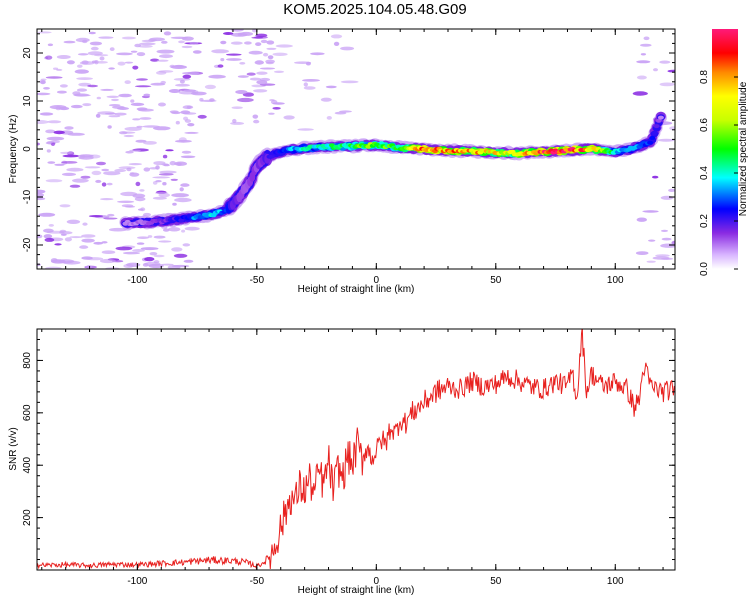 The width and height of the screenshot is (750, 600). I want to click on bottom-y-axis-label: SNR (v/v), so click(13, 448).